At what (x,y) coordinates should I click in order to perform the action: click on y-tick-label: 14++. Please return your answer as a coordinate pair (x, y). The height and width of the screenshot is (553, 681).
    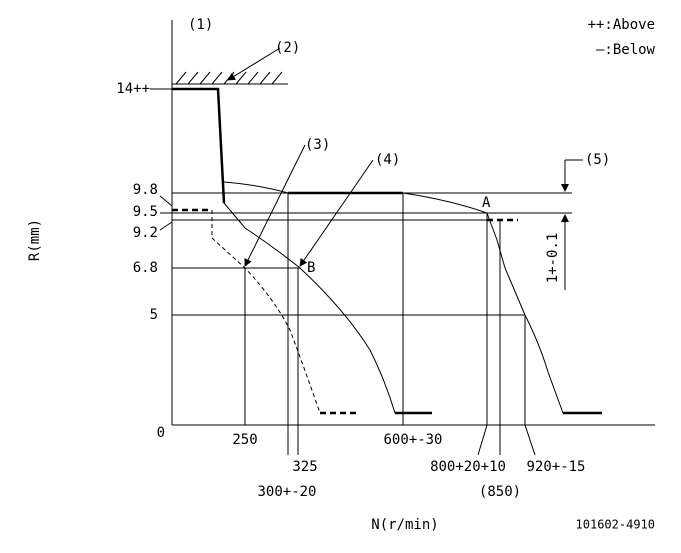
    Looking at the image, I should click on (133, 89).